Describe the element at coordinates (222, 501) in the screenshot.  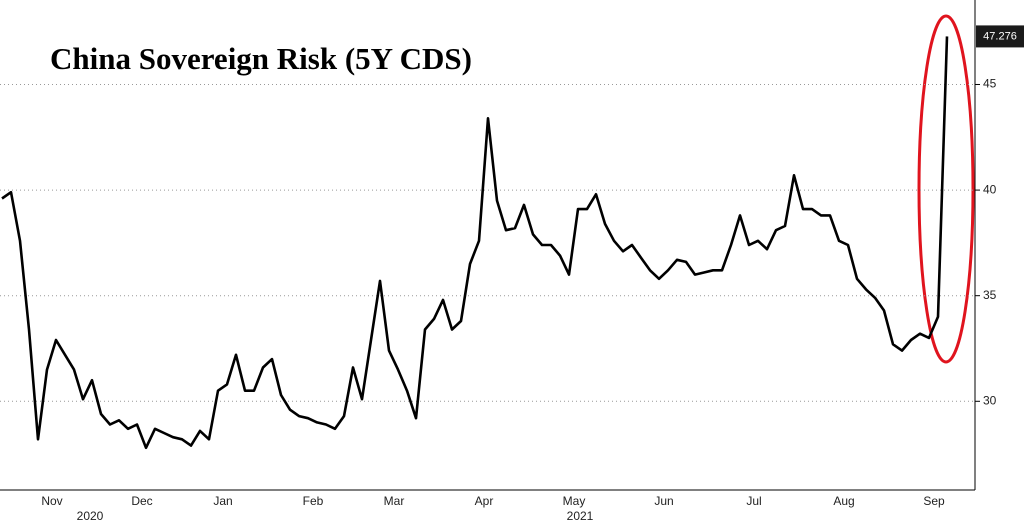
I see `x-tick-label: Jan` at that location.